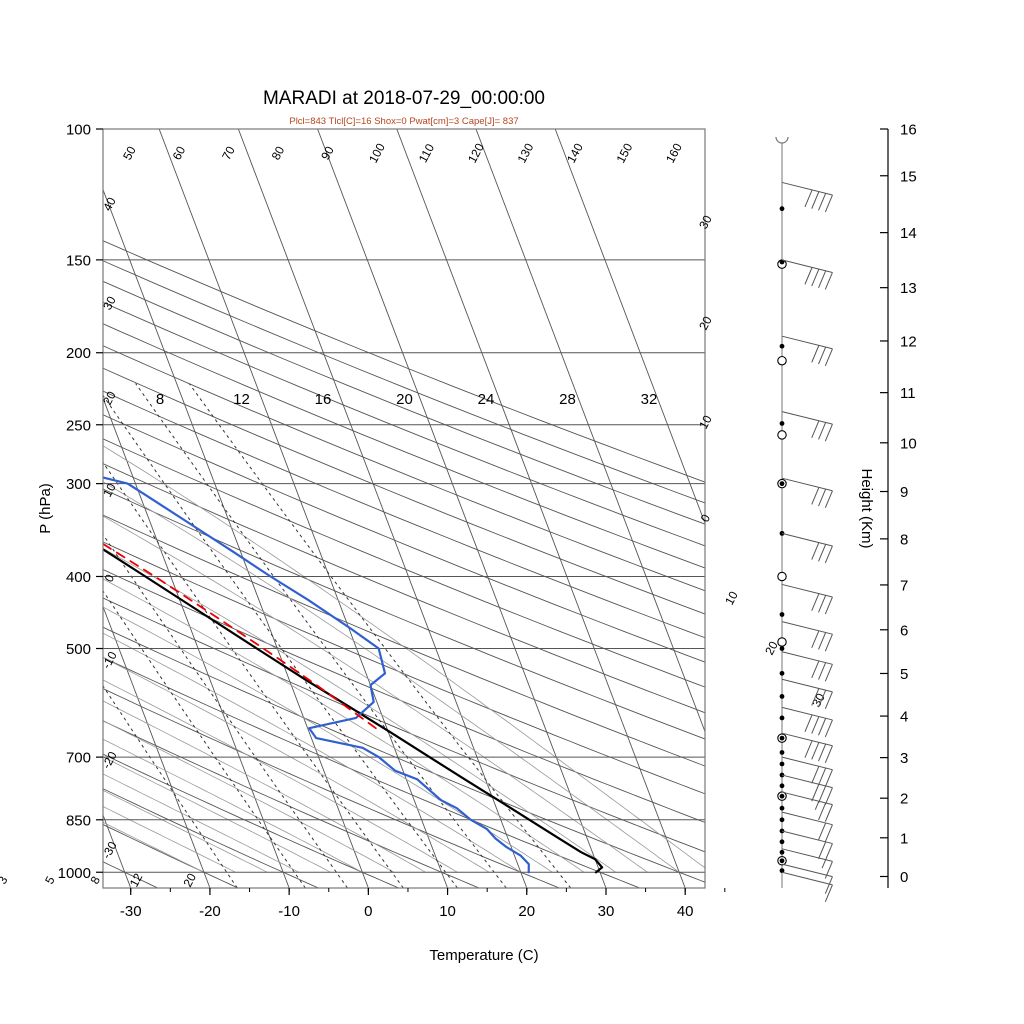 The height and width of the screenshot is (1024, 1024). Describe the element at coordinates (109, 660) in the screenshot. I see `dry-adiabat-label-left: -10` at that location.